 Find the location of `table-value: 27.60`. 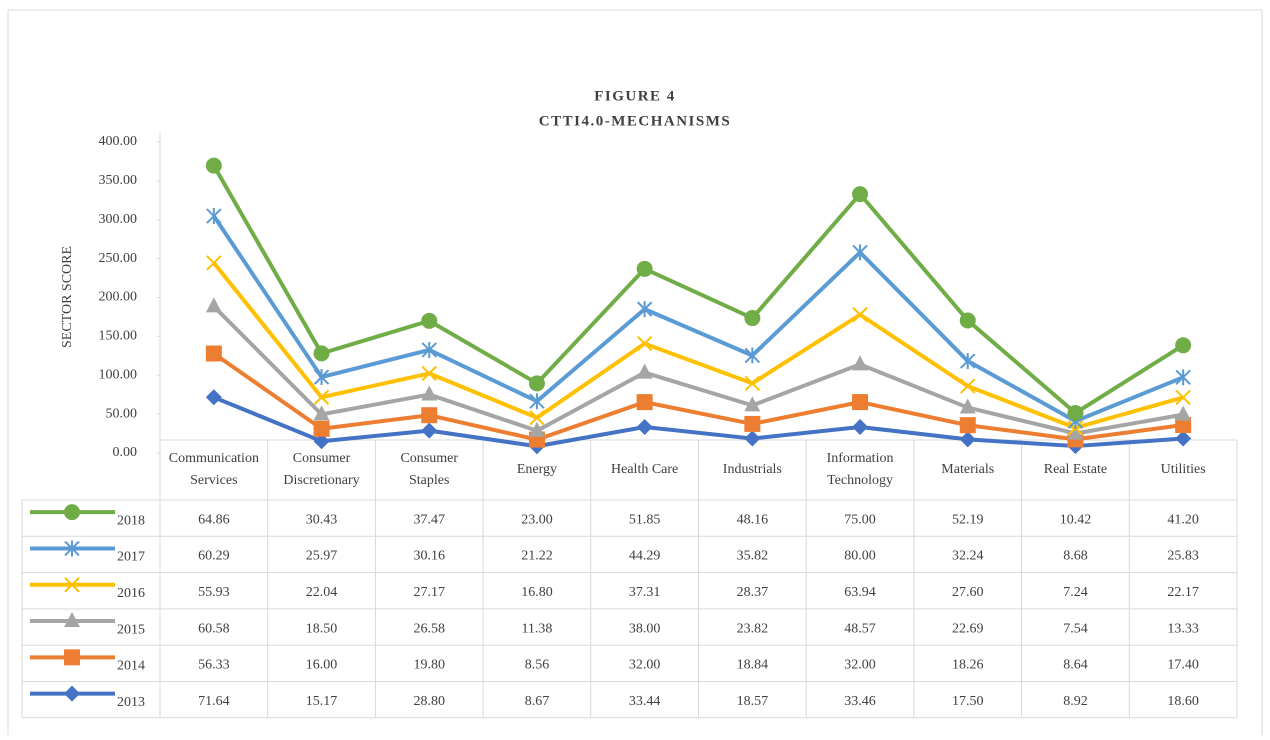

table-value: 27.60 is located at coordinates (968, 592).